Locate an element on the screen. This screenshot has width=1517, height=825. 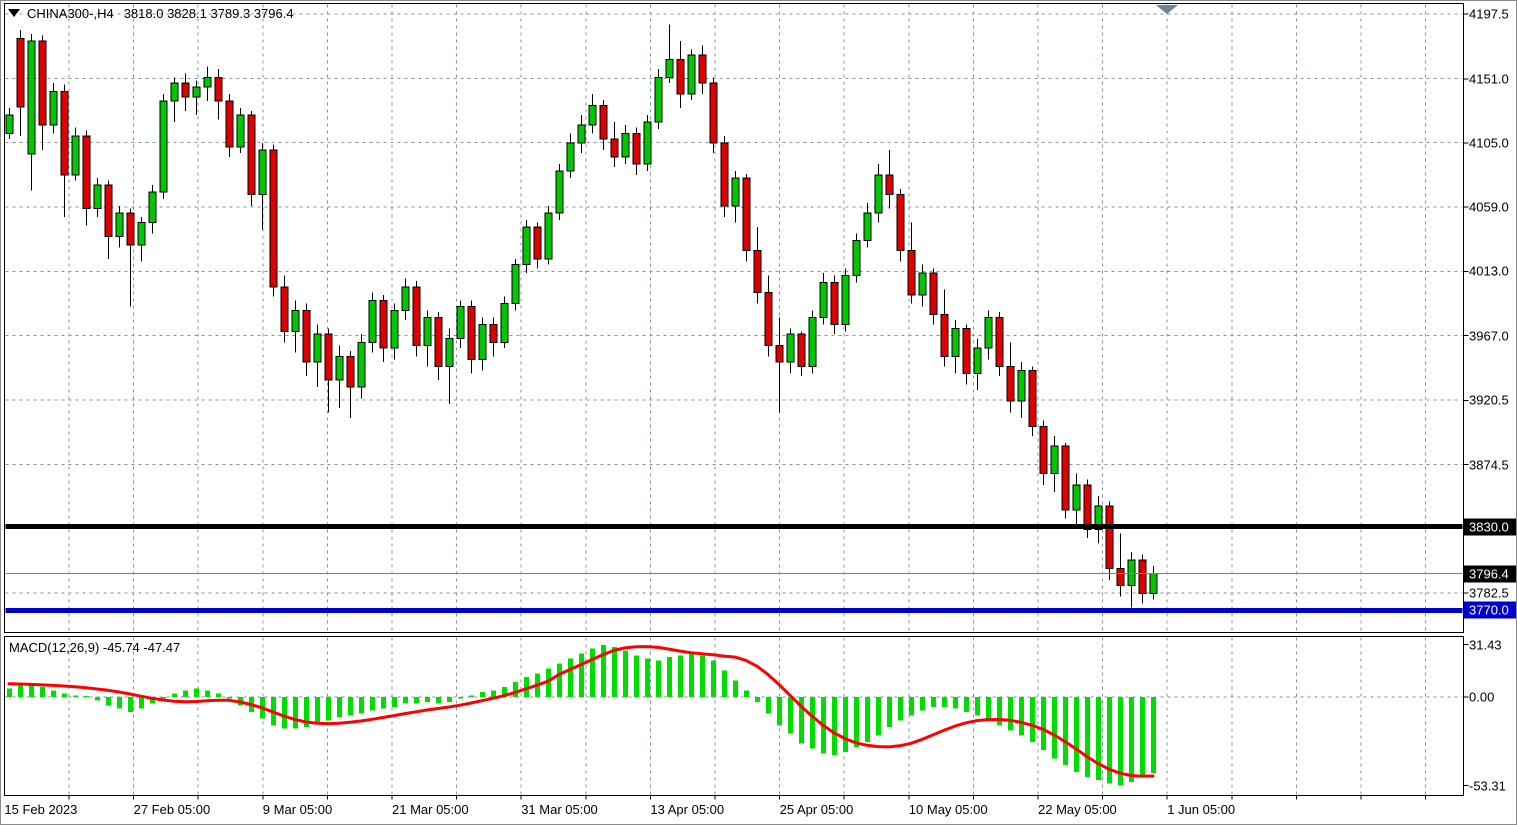
price-line-badge: 3830.0 is located at coordinates (1490, 527).